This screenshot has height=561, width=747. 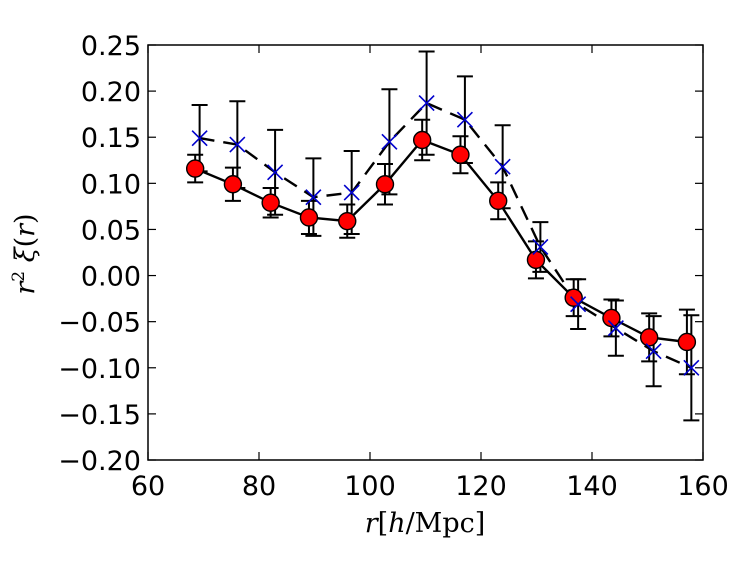 What do you see at coordinates (592, 486) in the screenshot?
I see `x-tick-label: 140` at bounding box center [592, 486].